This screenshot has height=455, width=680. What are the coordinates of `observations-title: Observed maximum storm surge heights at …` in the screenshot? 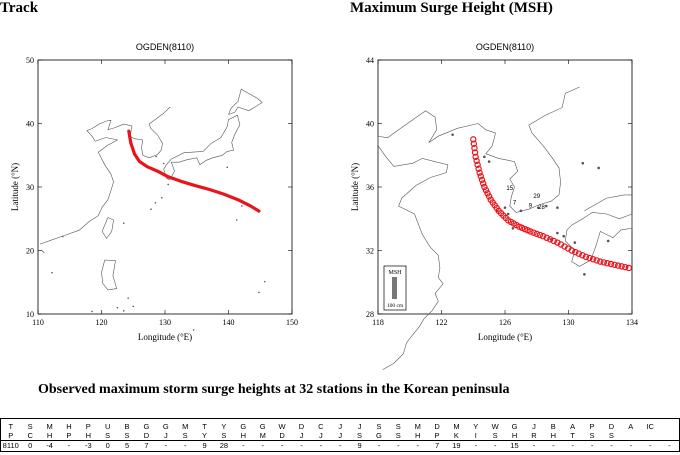 It's located at (274, 389).